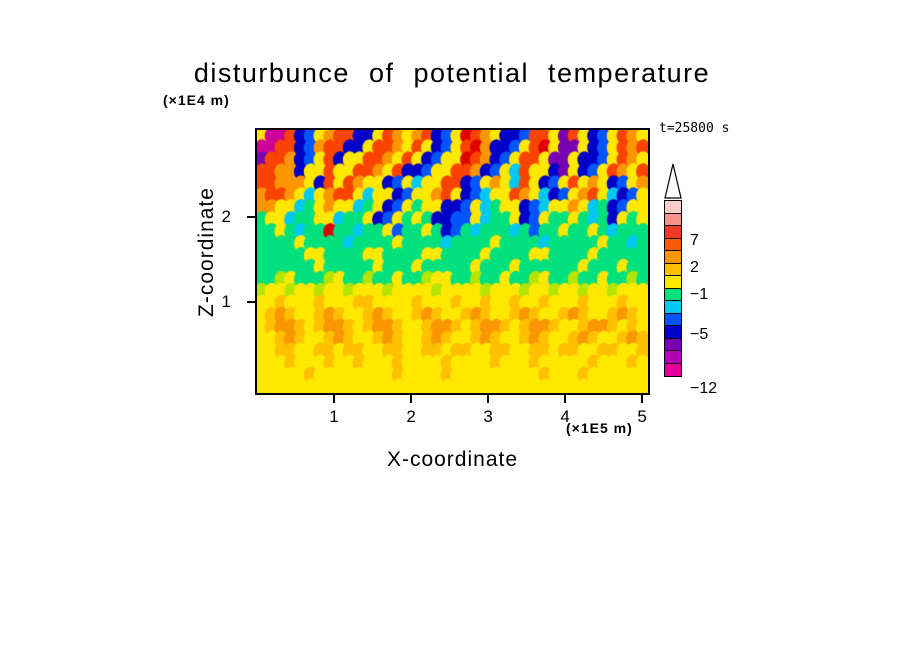 The width and height of the screenshot is (904, 654). What do you see at coordinates (196, 100) in the screenshot?
I see `y-axis-units: (×1E4 m)` at bounding box center [196, 100].